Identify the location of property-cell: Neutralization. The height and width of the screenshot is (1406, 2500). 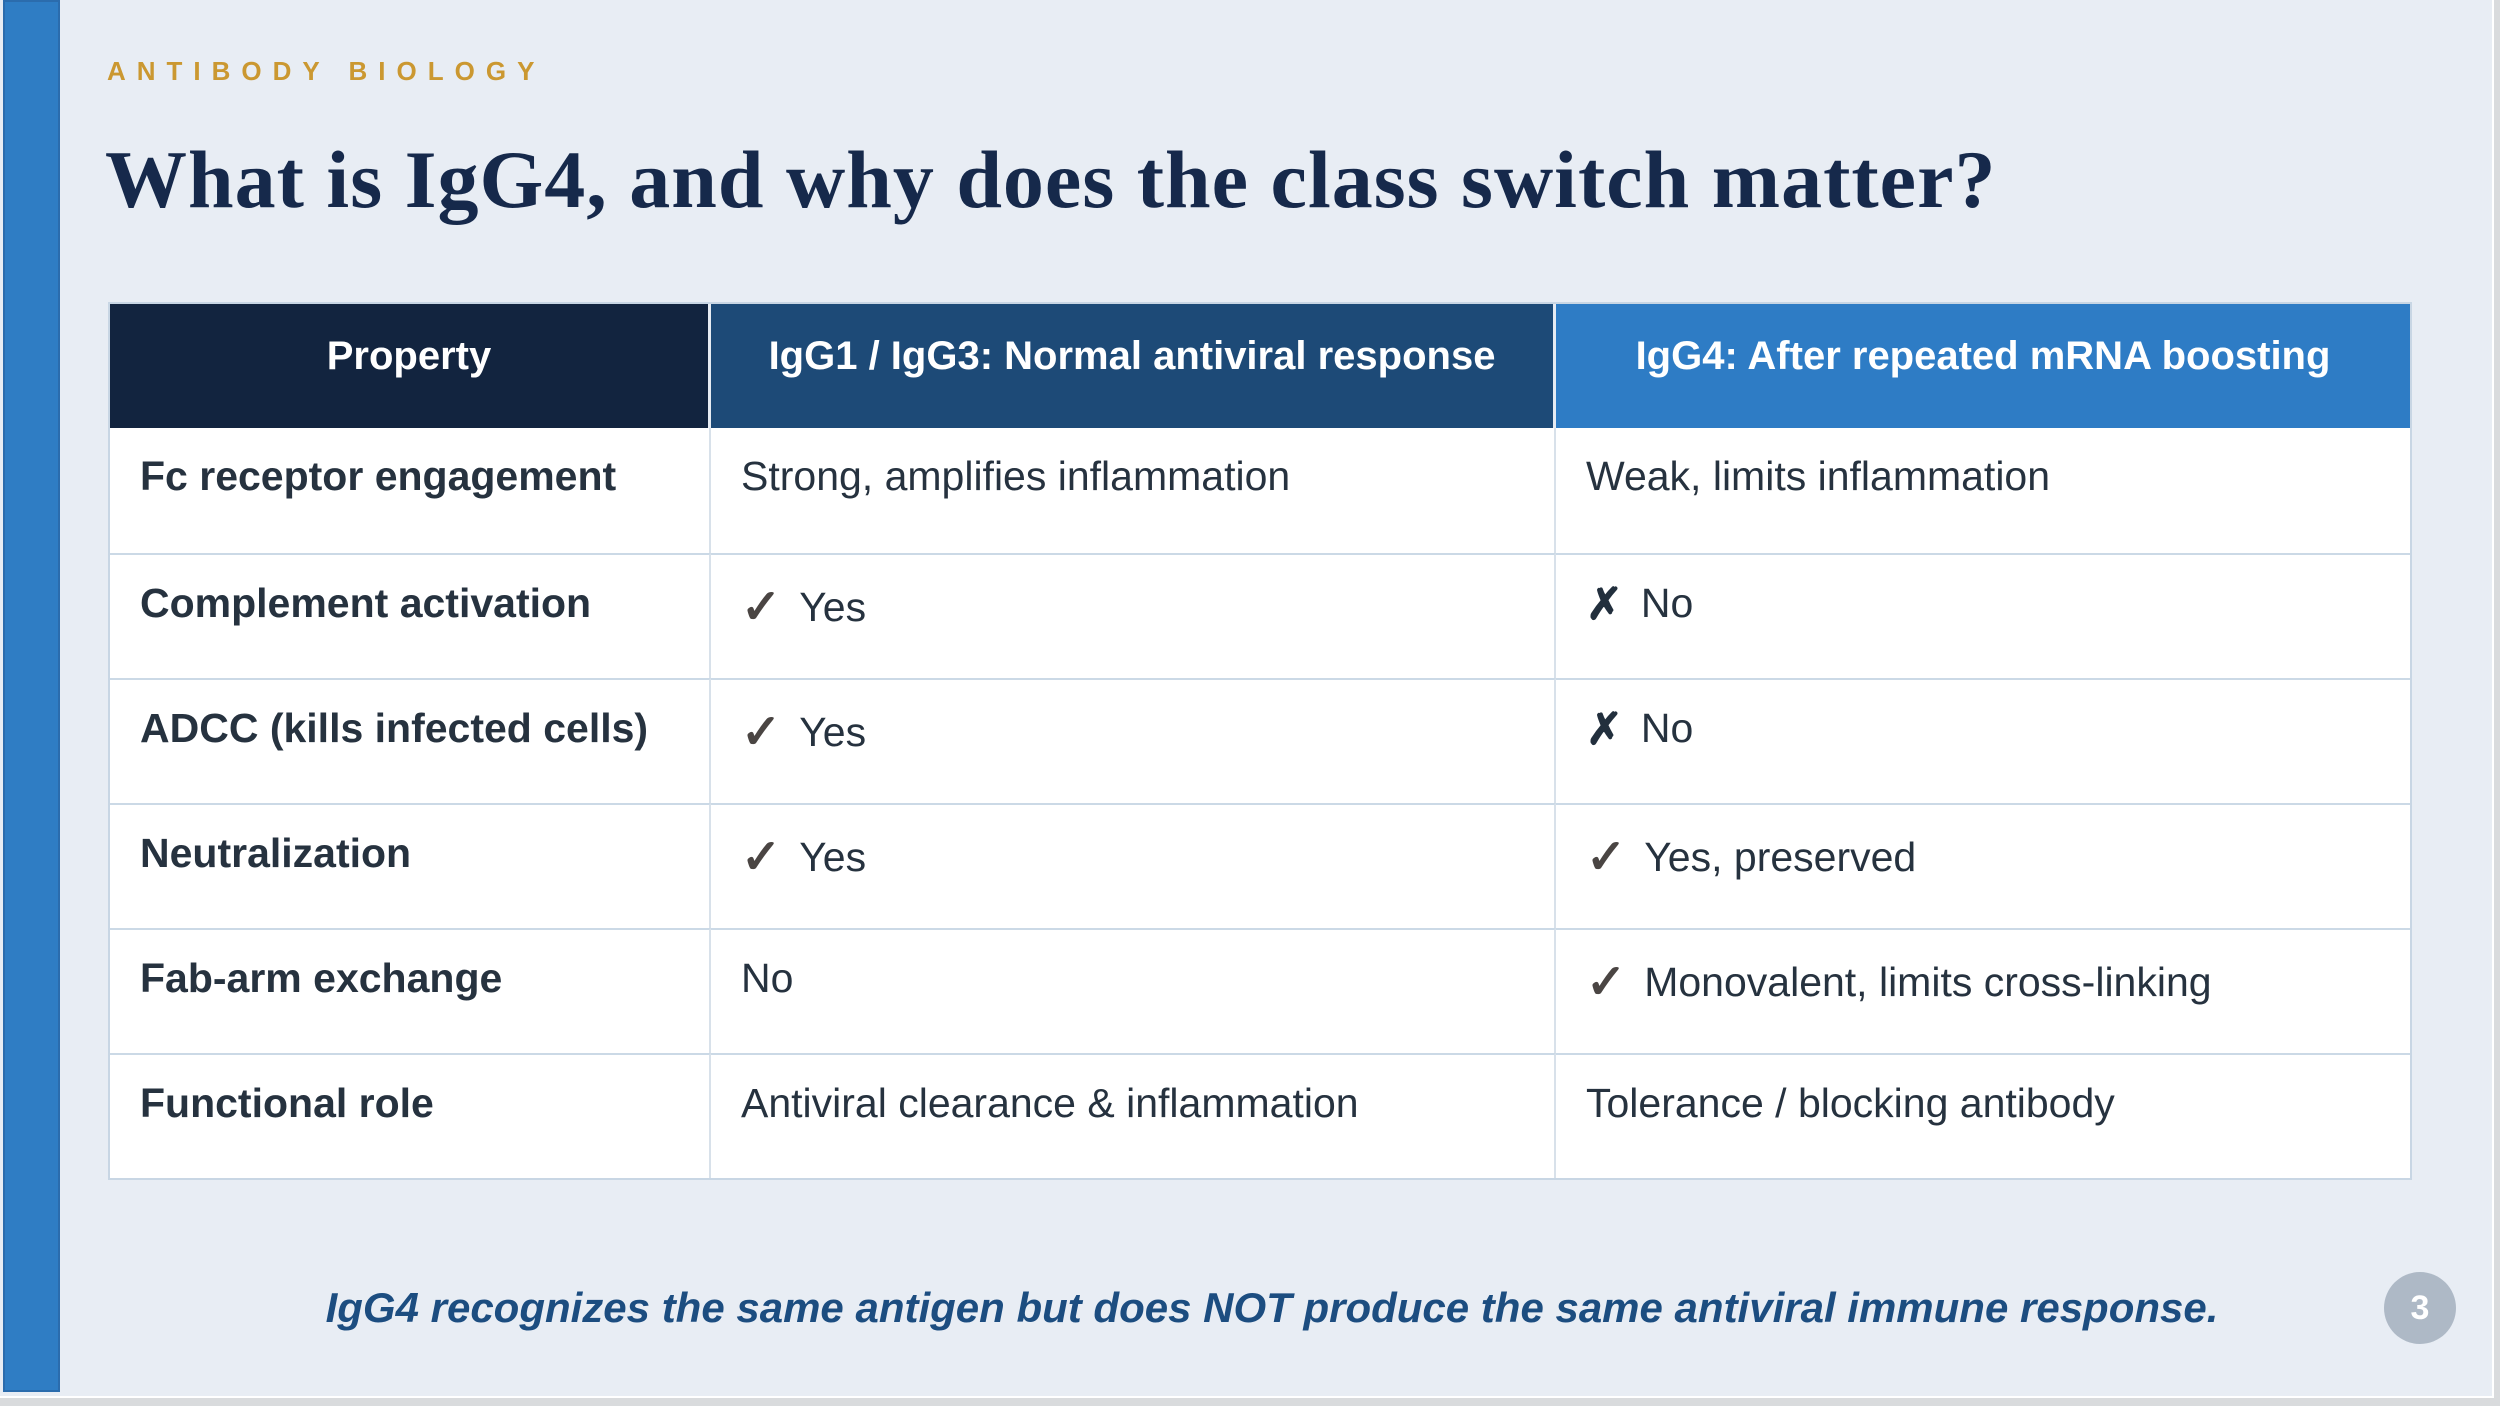
(410, 865).